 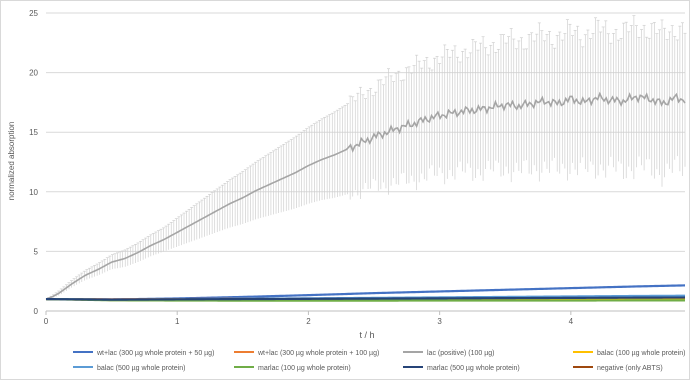 I want to click on x-tick-label: 2, so click(x=308, y=321).